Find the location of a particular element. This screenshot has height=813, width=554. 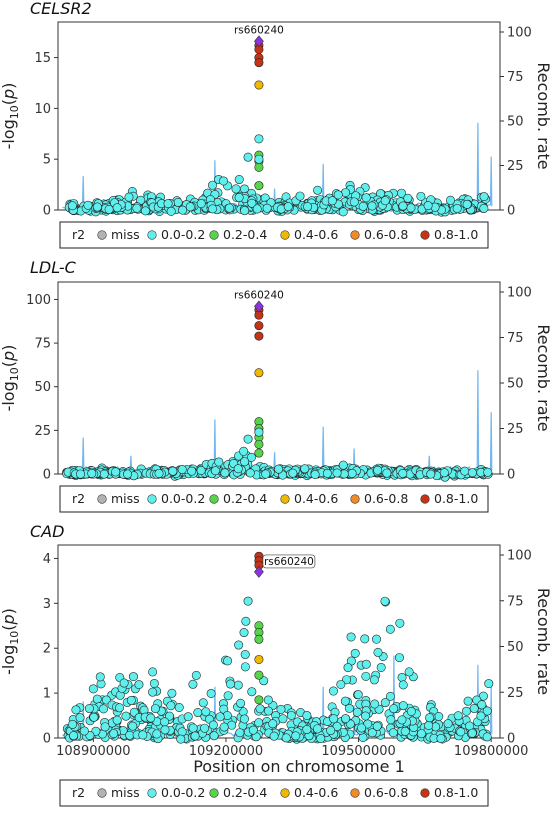

legend-label: 0.0-0.2 is located at coordinates (183, 792).